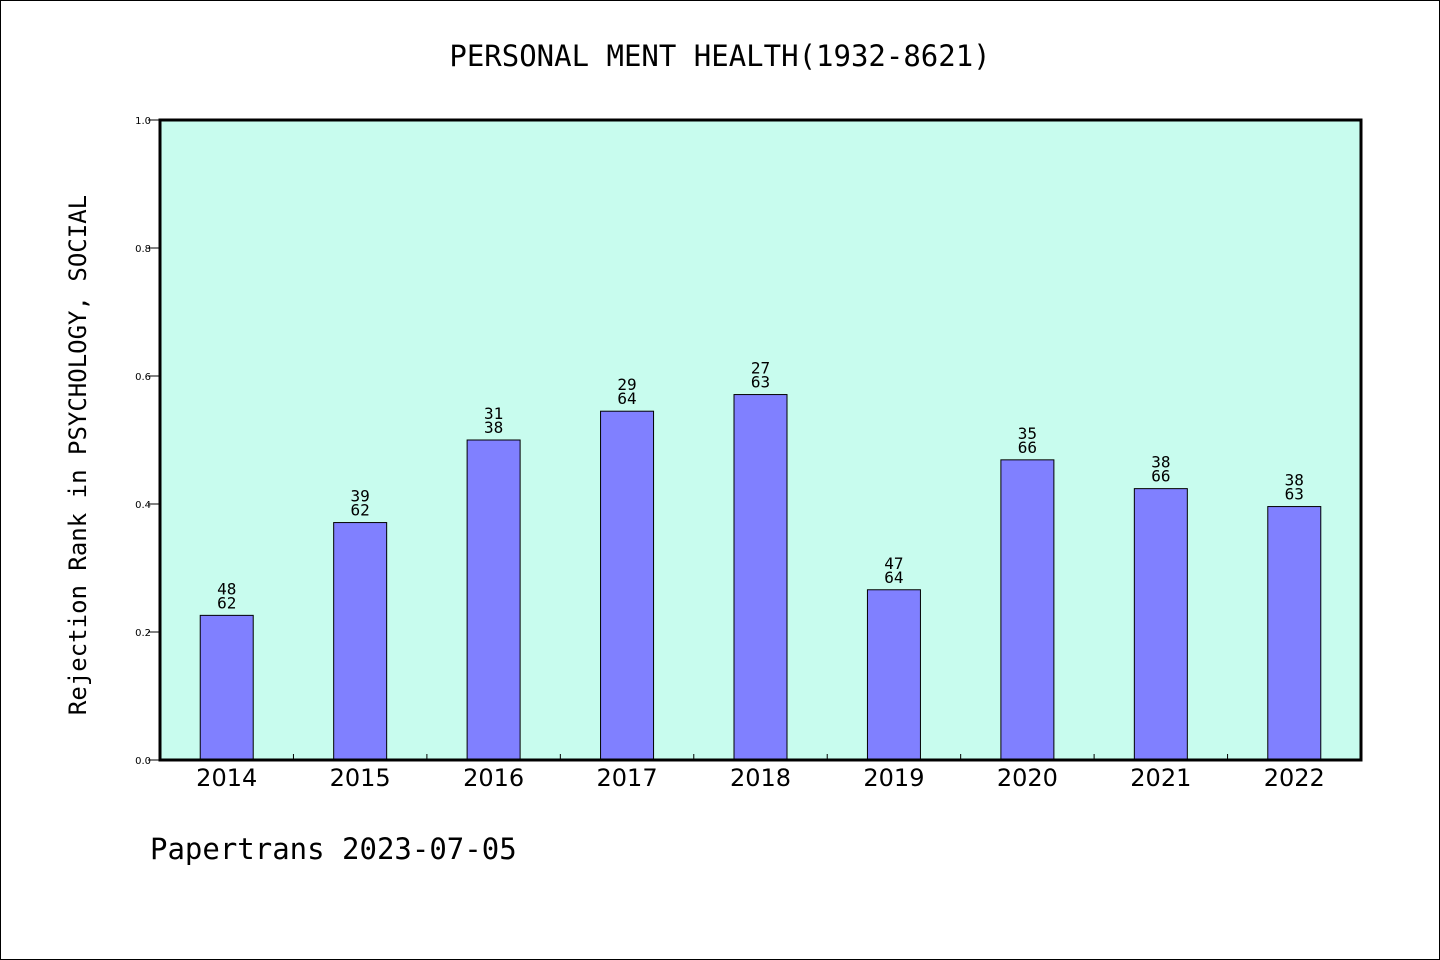 This screenshot has height=960, width=1440. Describe the element at coordinates (893, 675) in the screenshot. I see `bar-2019` at that location.